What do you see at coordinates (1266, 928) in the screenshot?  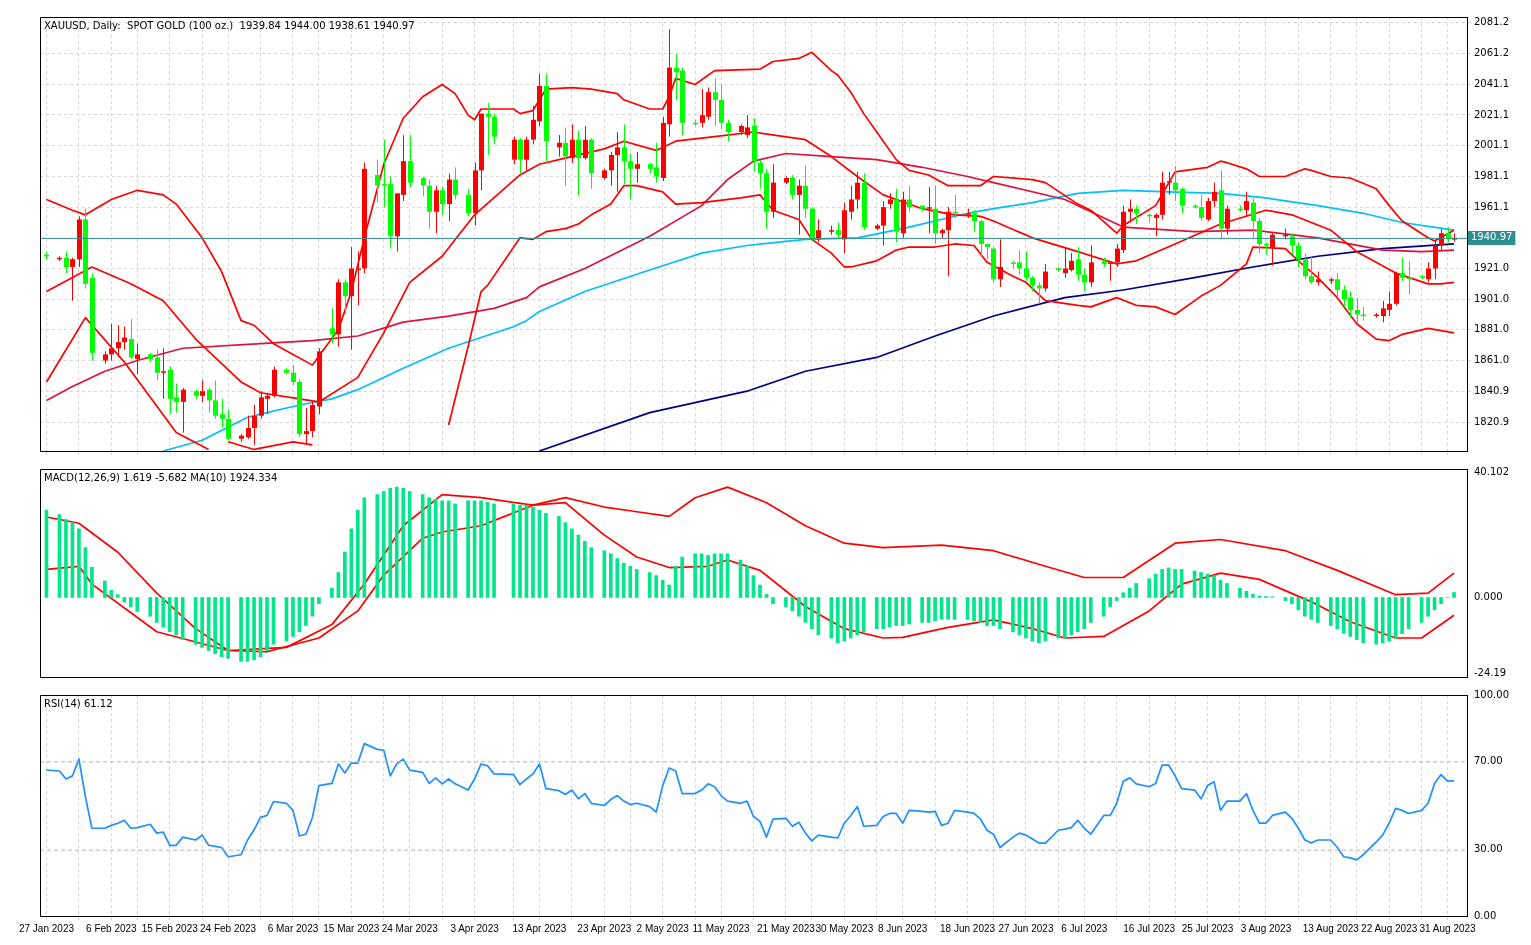 I see `x-tick-label: 3 Aug 2023` at bounding box center [1266, 928].